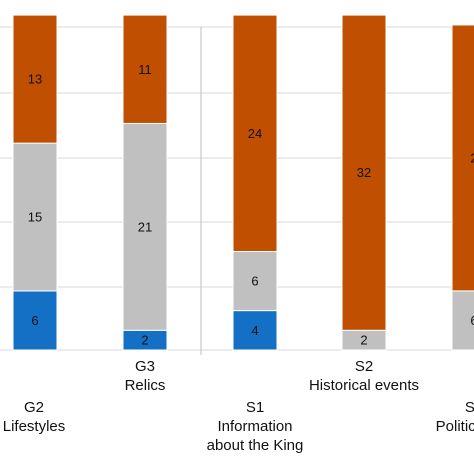  What do you see at coordinates (34, 407) in the screenshot?
I see `category-label: G2` at bounding box center [34, 407].